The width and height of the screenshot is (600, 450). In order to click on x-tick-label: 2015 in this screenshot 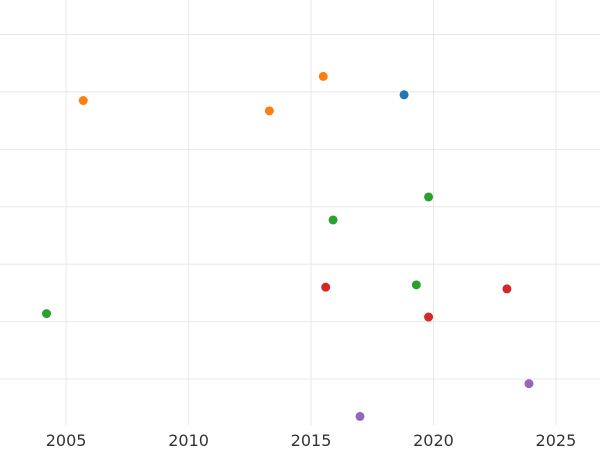, I will do `click(311, 440)`.